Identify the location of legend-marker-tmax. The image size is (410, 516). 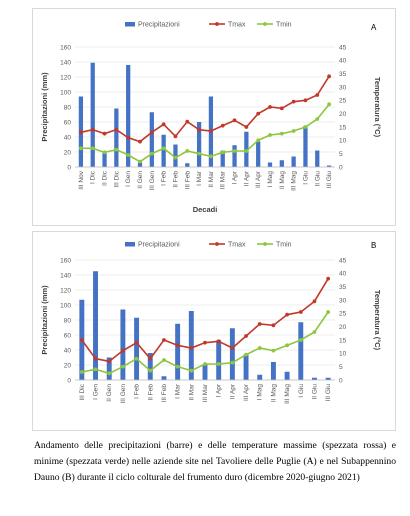
(217, 244).